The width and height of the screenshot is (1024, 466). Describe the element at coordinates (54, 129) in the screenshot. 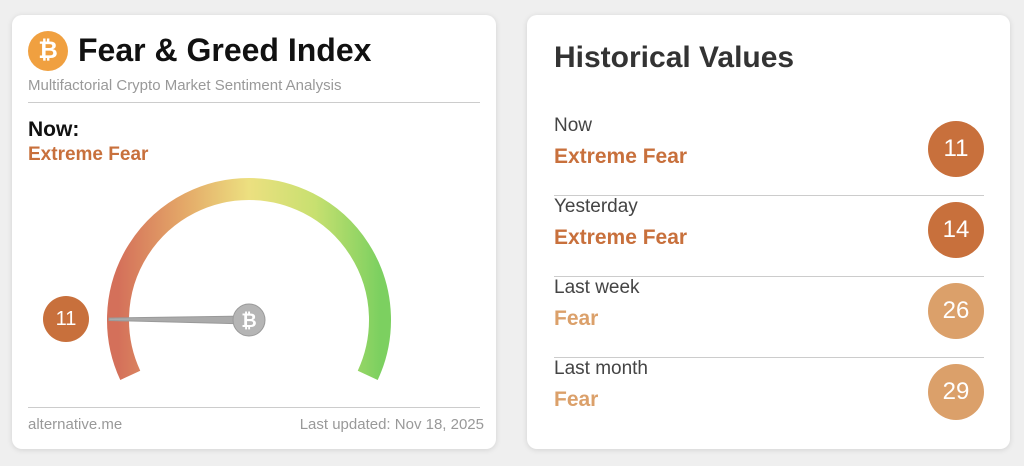

I see `now-label: Now:` at that location.